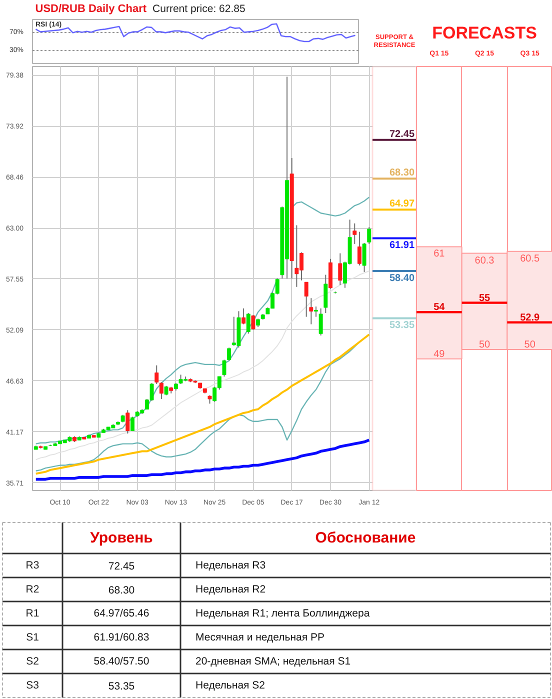  What do you see at coordinates (32, 638) in the screenshot?
I see `category-label: S1` at bounding box center [32, 638].